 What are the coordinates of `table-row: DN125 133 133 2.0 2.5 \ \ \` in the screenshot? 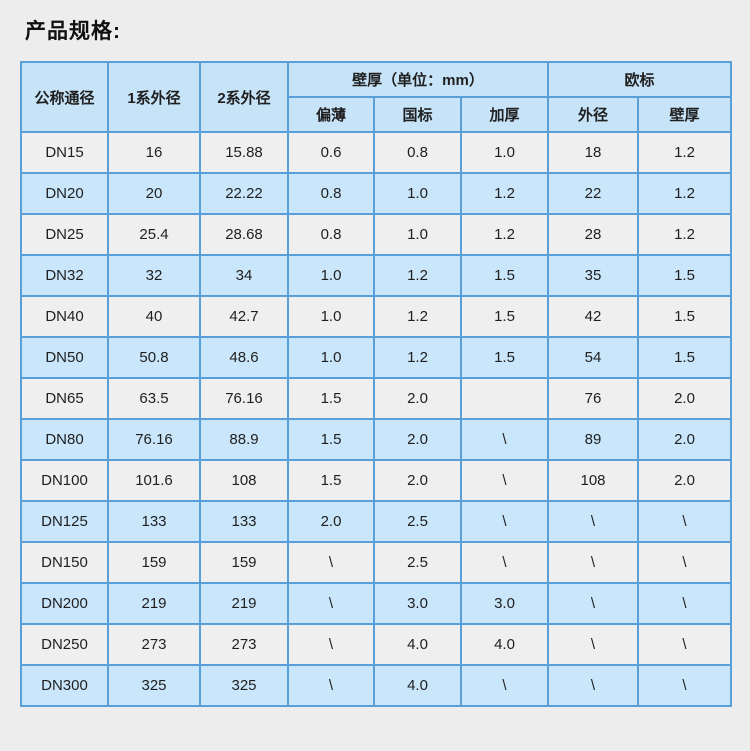 It's located at (376, 521).